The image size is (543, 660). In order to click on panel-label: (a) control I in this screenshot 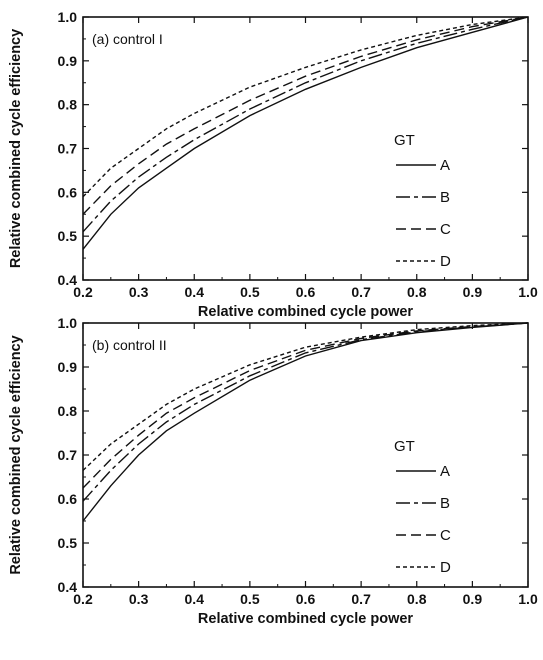, I will do `click(127, 39)`.